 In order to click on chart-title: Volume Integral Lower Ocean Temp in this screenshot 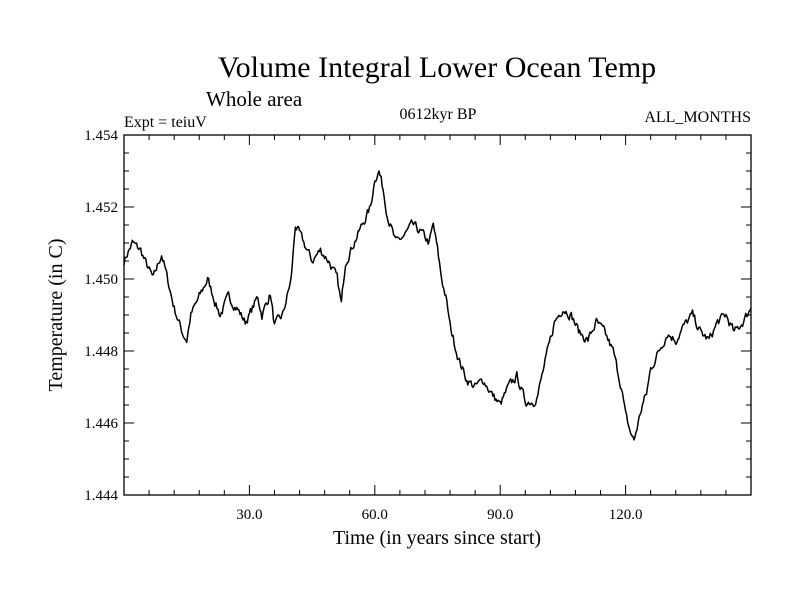, I will do `click(437, 67)`.